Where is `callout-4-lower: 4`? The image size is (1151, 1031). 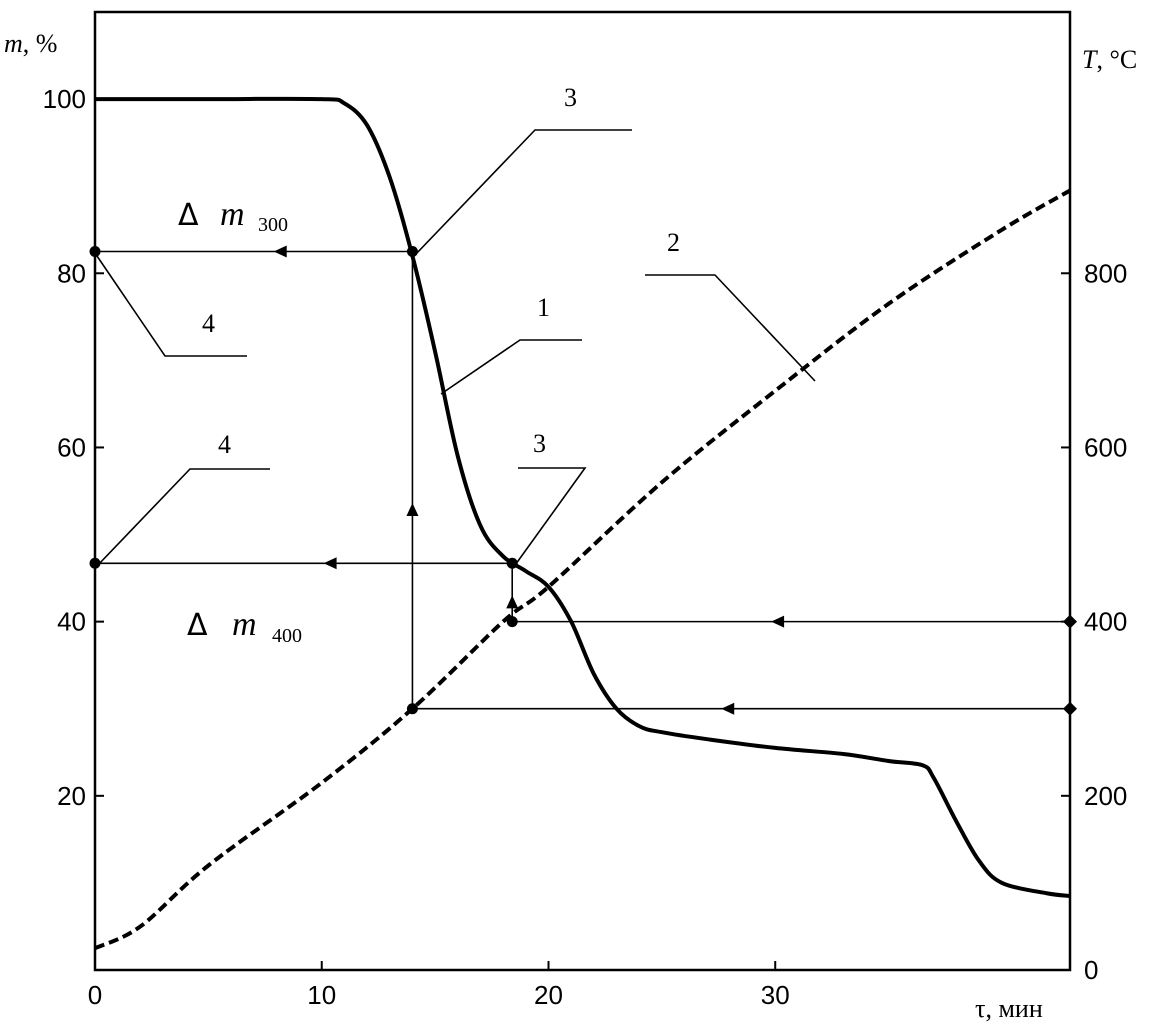
callout-4-lower: 4 is located at coordinates (224, 444).